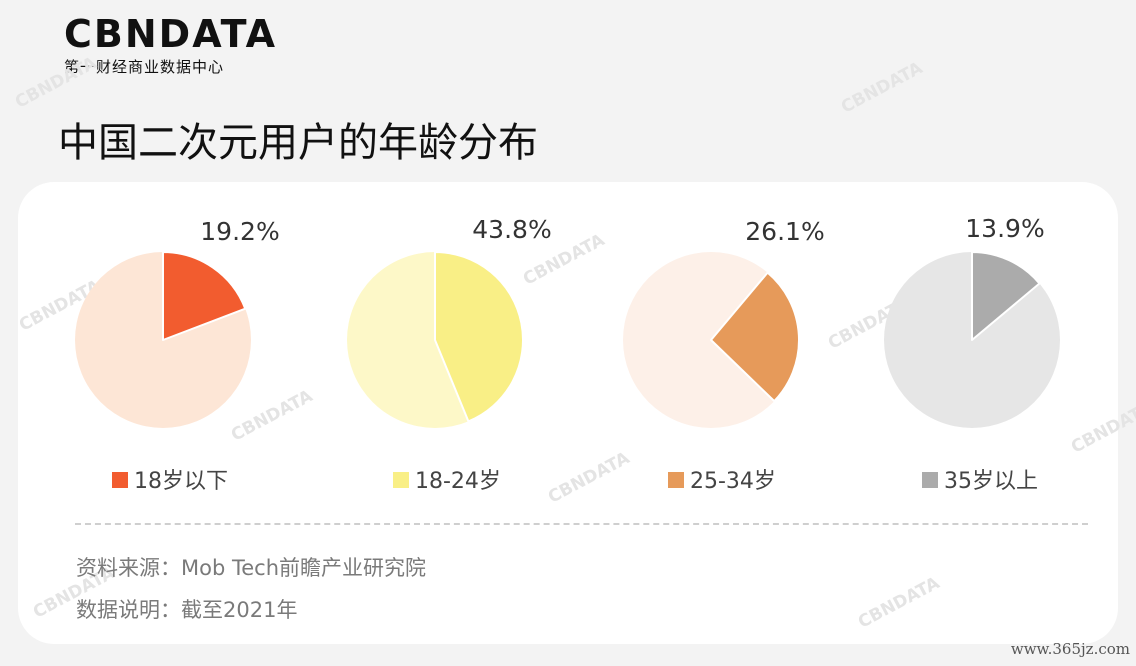 The width and height of the screenshot is (1136, 666). What do you see at coordinates (1004, 228) in the screenshot?
I see `pie-value-label: 13.9%` at bounding box center [1004, 228].